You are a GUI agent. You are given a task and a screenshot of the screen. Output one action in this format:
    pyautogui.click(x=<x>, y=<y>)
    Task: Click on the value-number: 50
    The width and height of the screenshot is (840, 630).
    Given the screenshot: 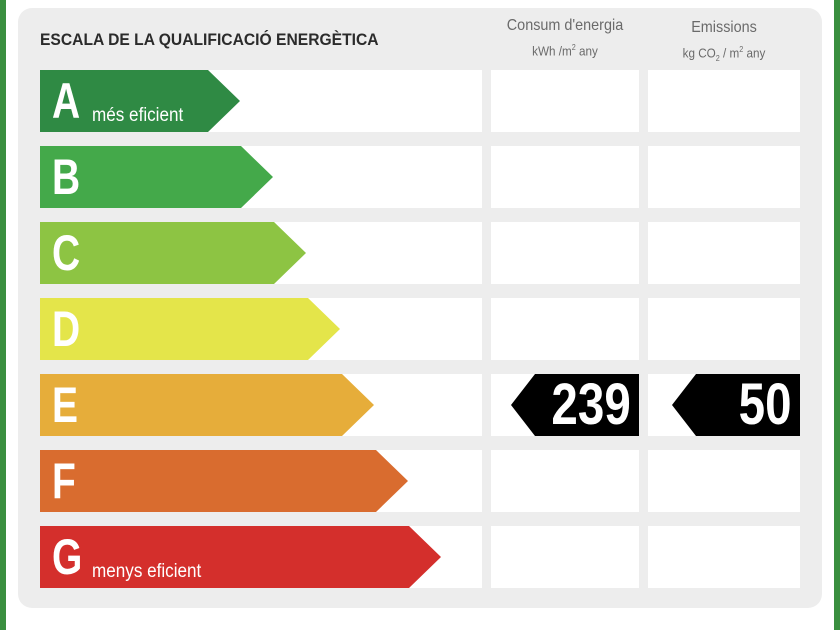 What is the action you would take?
    pyautogui.click(x=765, y=404)
    